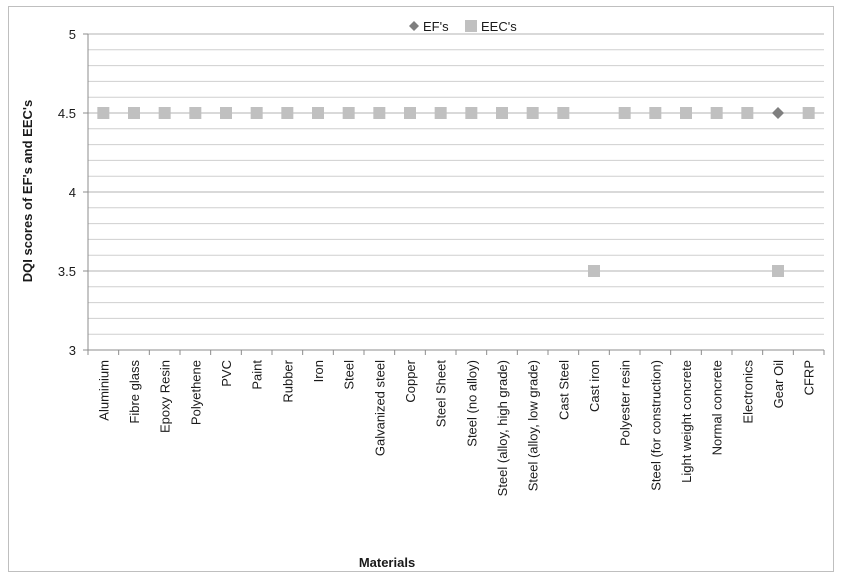 The height and width of the screenshot is (578, 842). I want to click on x-tick-label: Copper, so click(410, 380).